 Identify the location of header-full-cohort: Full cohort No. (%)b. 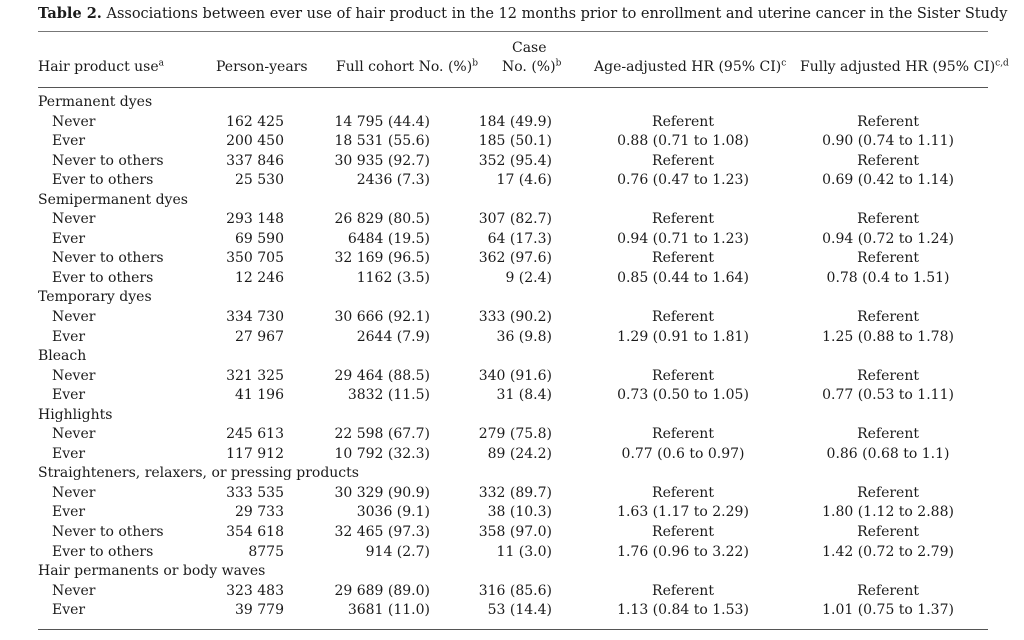
(407, 66).